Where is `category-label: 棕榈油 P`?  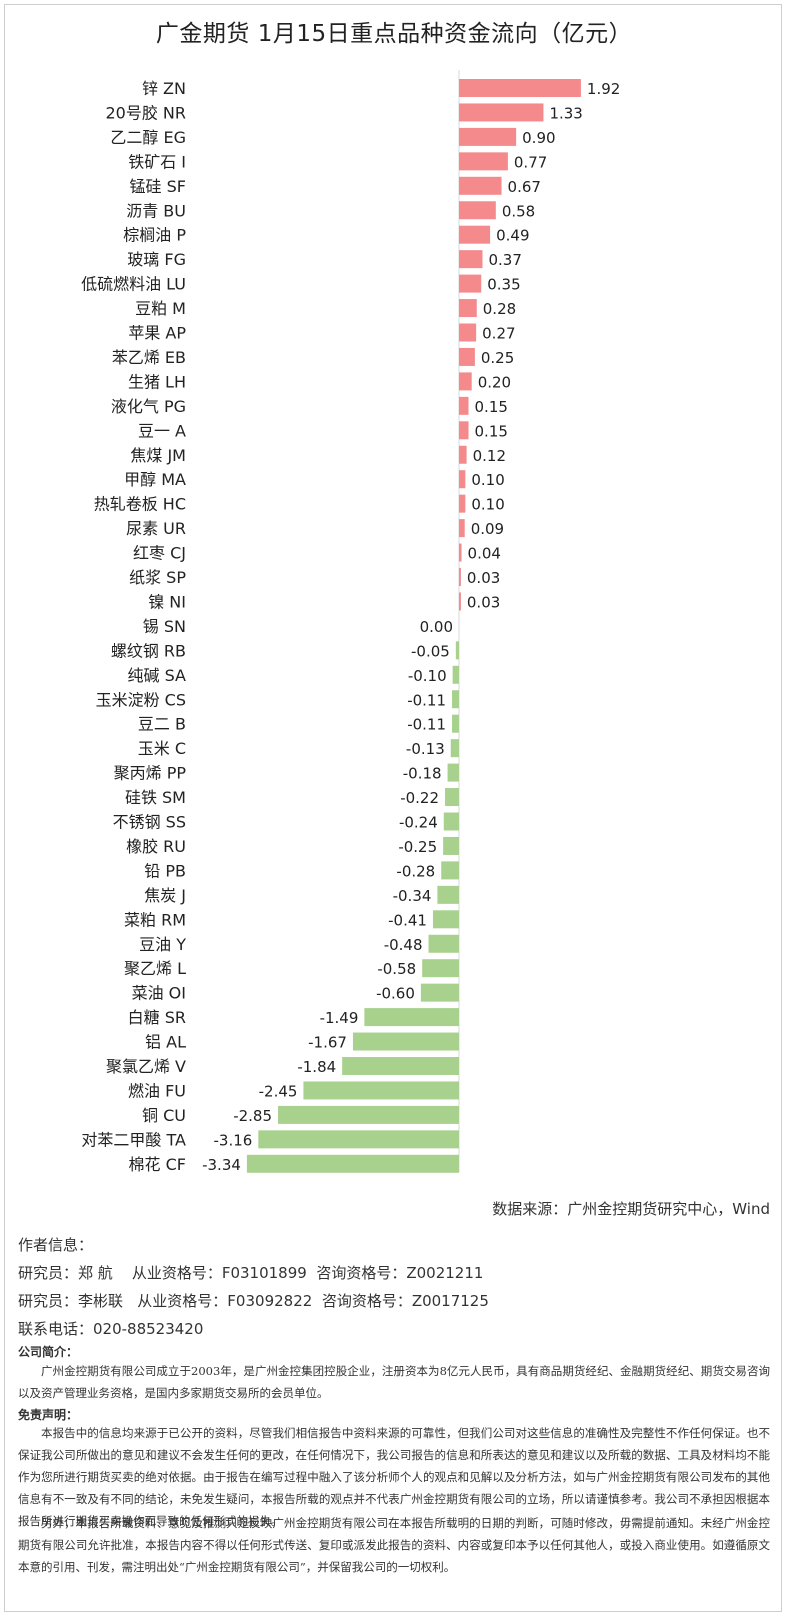 category-label: 棕榈油 P is located at coordinates (154, 235).